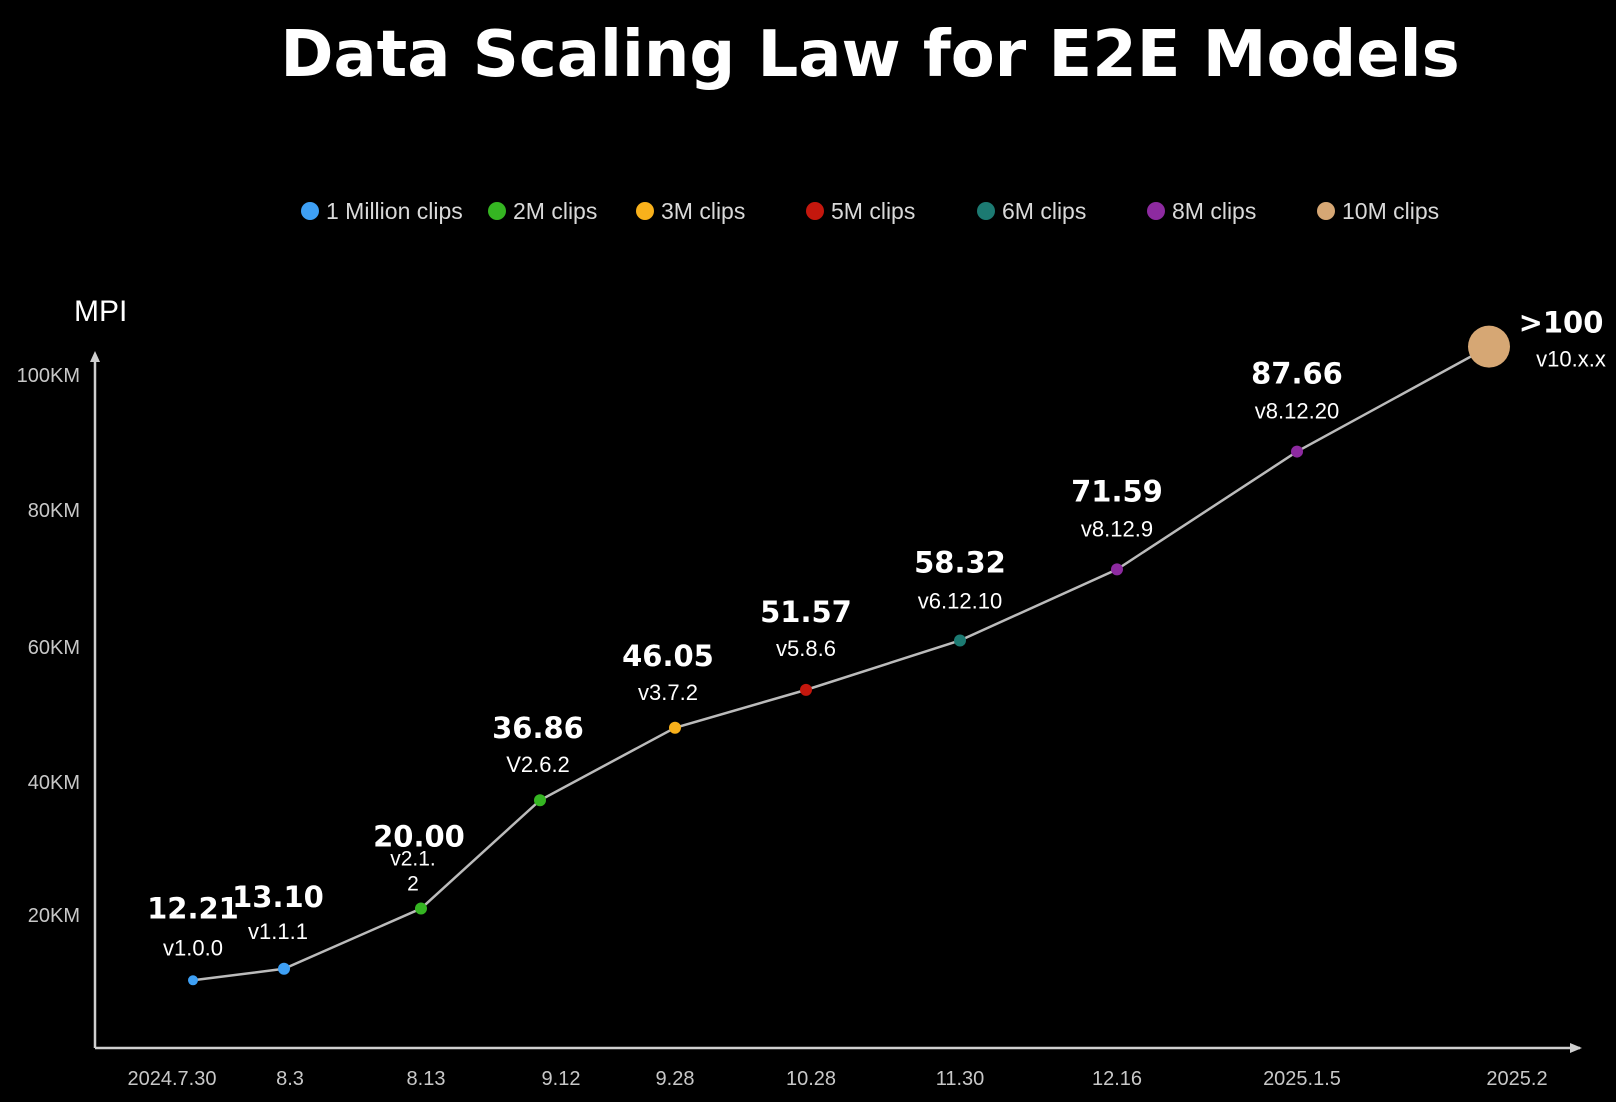  What do you see at coordinates (100, 311) in the screenshot?
I see `y-axis-label: MPI` at bounding box center [100, 311].